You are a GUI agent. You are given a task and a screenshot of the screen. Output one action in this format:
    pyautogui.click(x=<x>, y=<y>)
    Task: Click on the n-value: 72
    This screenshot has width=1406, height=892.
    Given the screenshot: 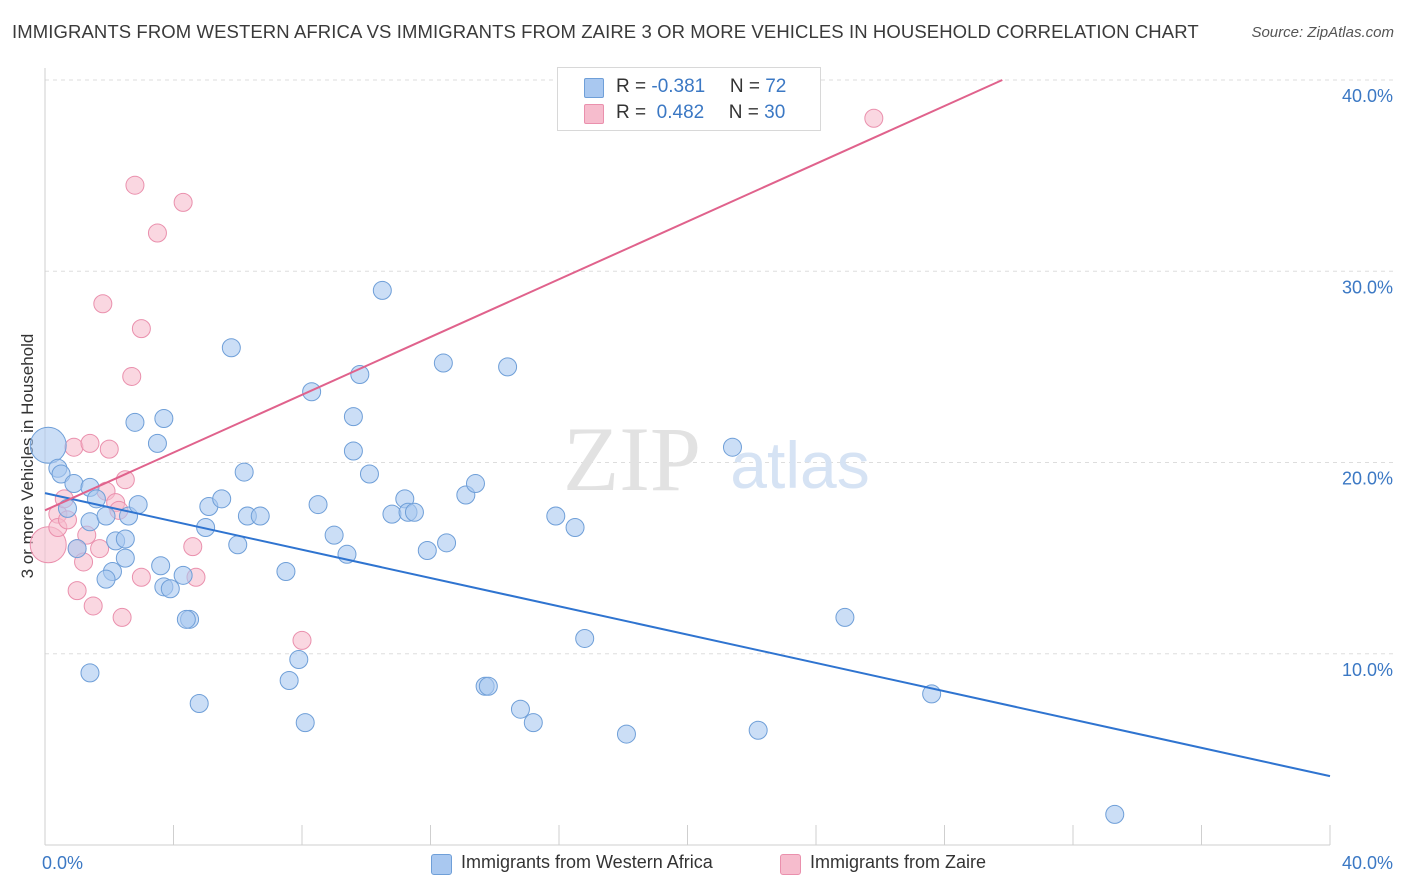 What is the action you would take?
    pyautogui.click(x=776, y=86)
    